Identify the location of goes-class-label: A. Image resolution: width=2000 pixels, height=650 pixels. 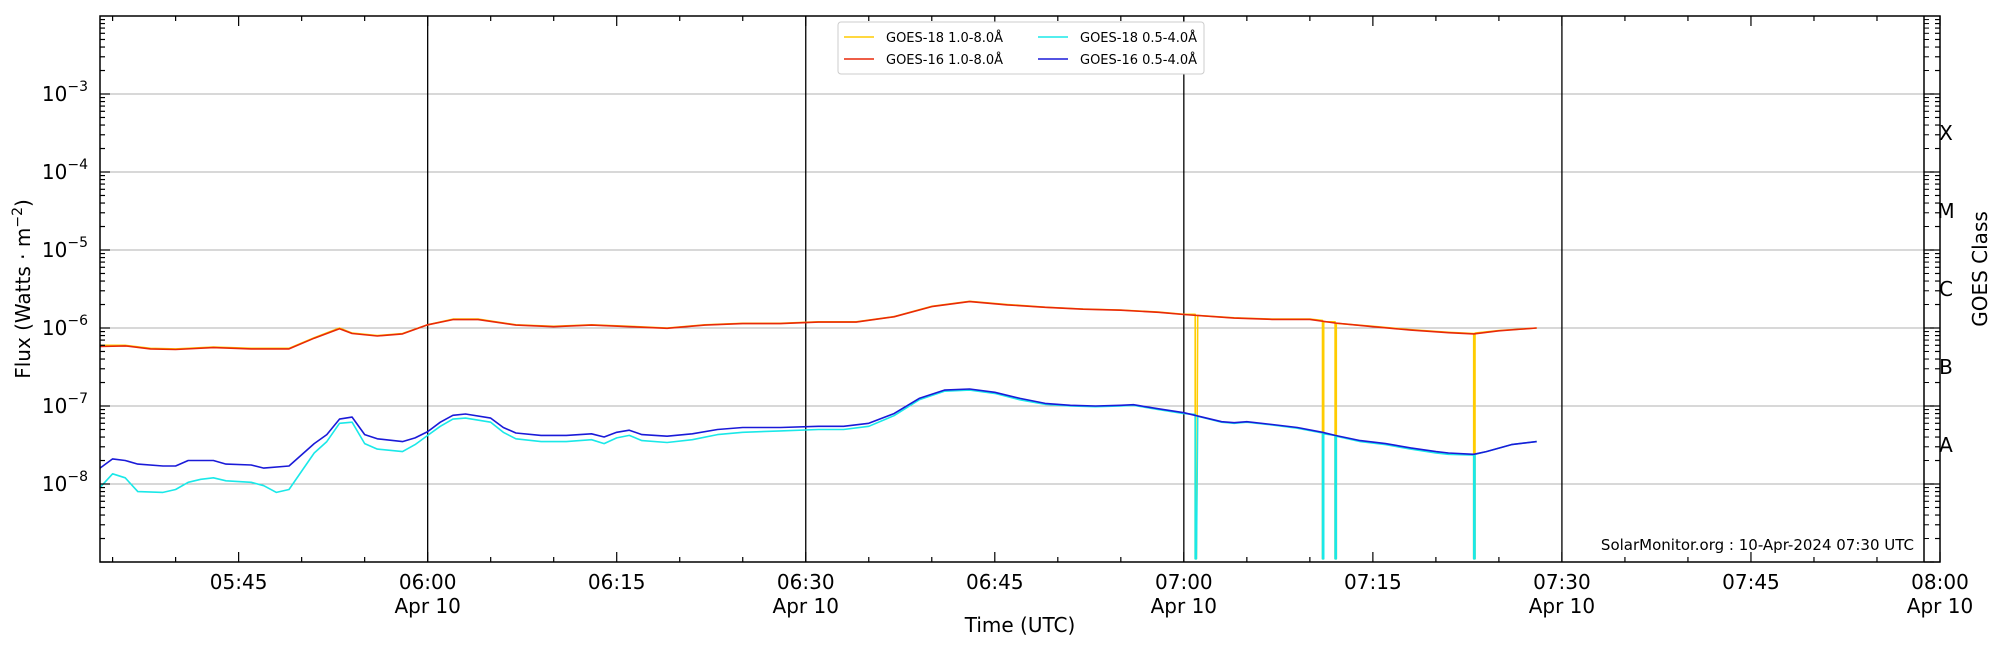
(1946, 445).